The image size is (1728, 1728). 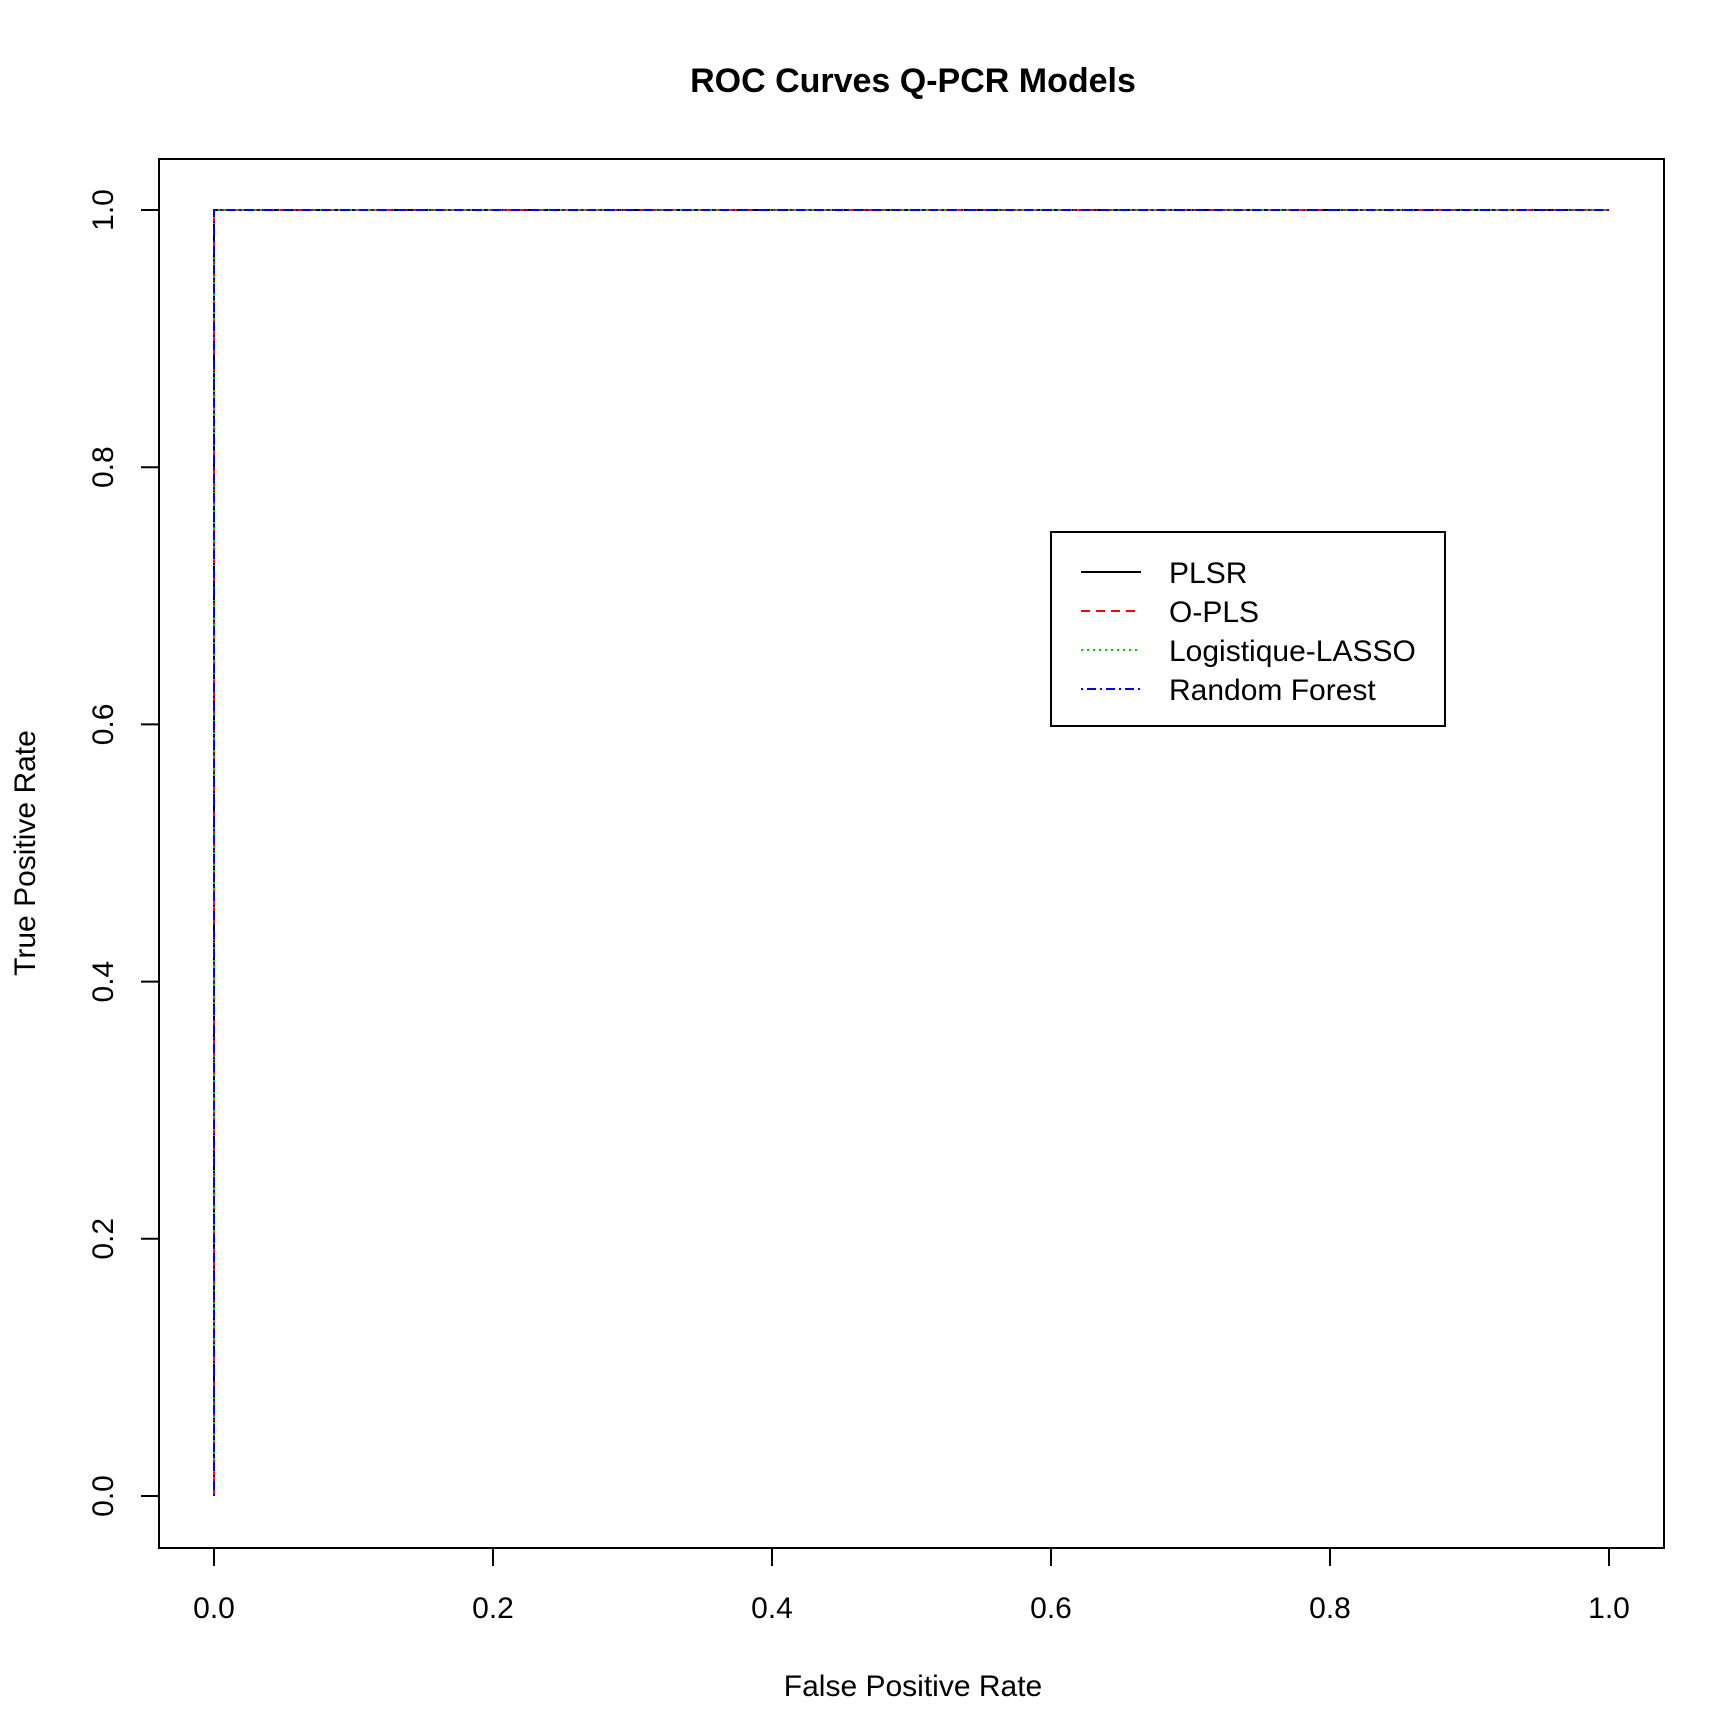 What do you see at coordinates (103, 210) in the screenshot?
I see `y-tick-label: 1.0` at bounding box center [103, 210].